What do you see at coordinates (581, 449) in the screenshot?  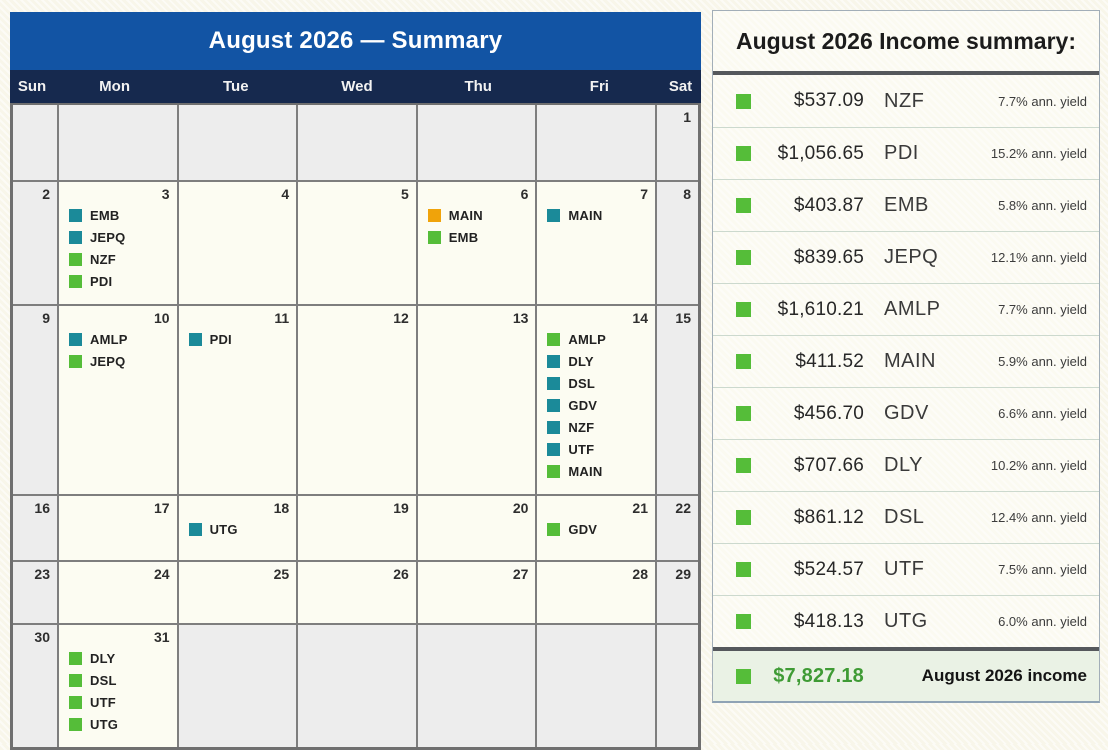 I see `event-ticker-label: UTF` at bounding box center [581, 449].